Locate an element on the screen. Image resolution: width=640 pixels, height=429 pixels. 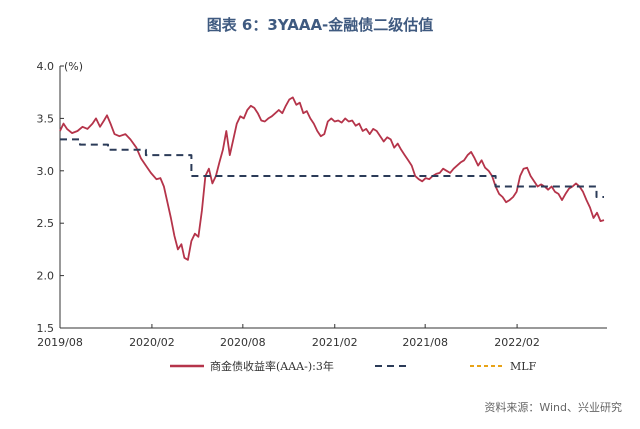
x-tick-label: 2020/02 is located at coordinates (152, 342).